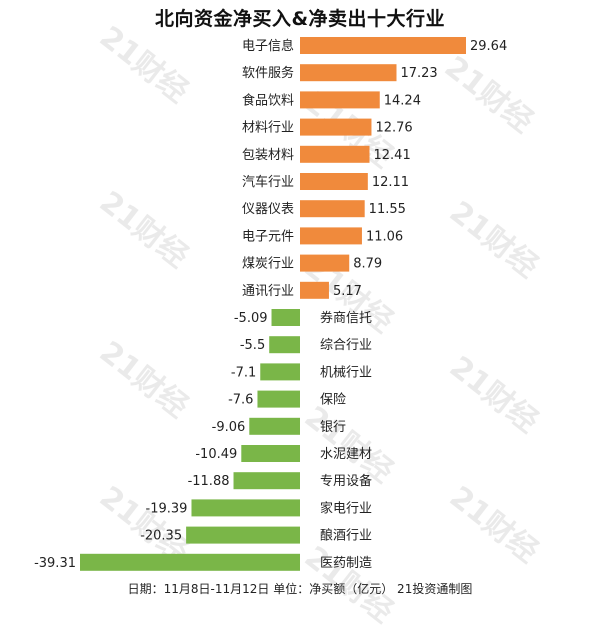  I want to click on bar-专用设备, so click(266, 481).